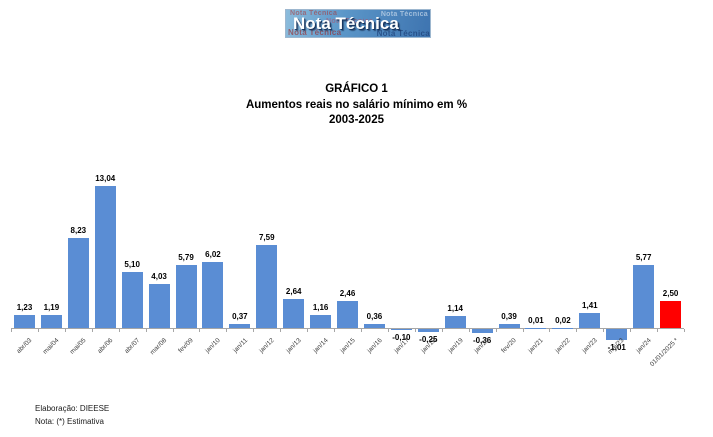  I want to click on x-axis-label: fev/09, so click(186, 346).